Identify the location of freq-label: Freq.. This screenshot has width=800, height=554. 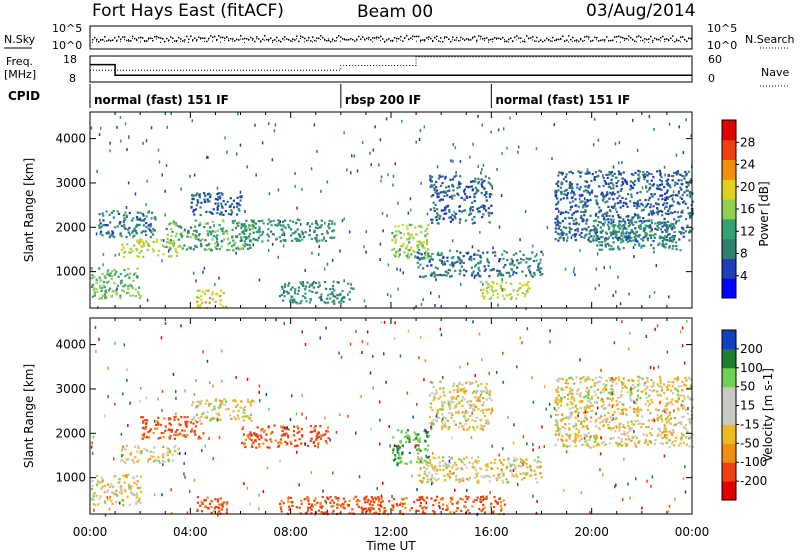
(19, 61).